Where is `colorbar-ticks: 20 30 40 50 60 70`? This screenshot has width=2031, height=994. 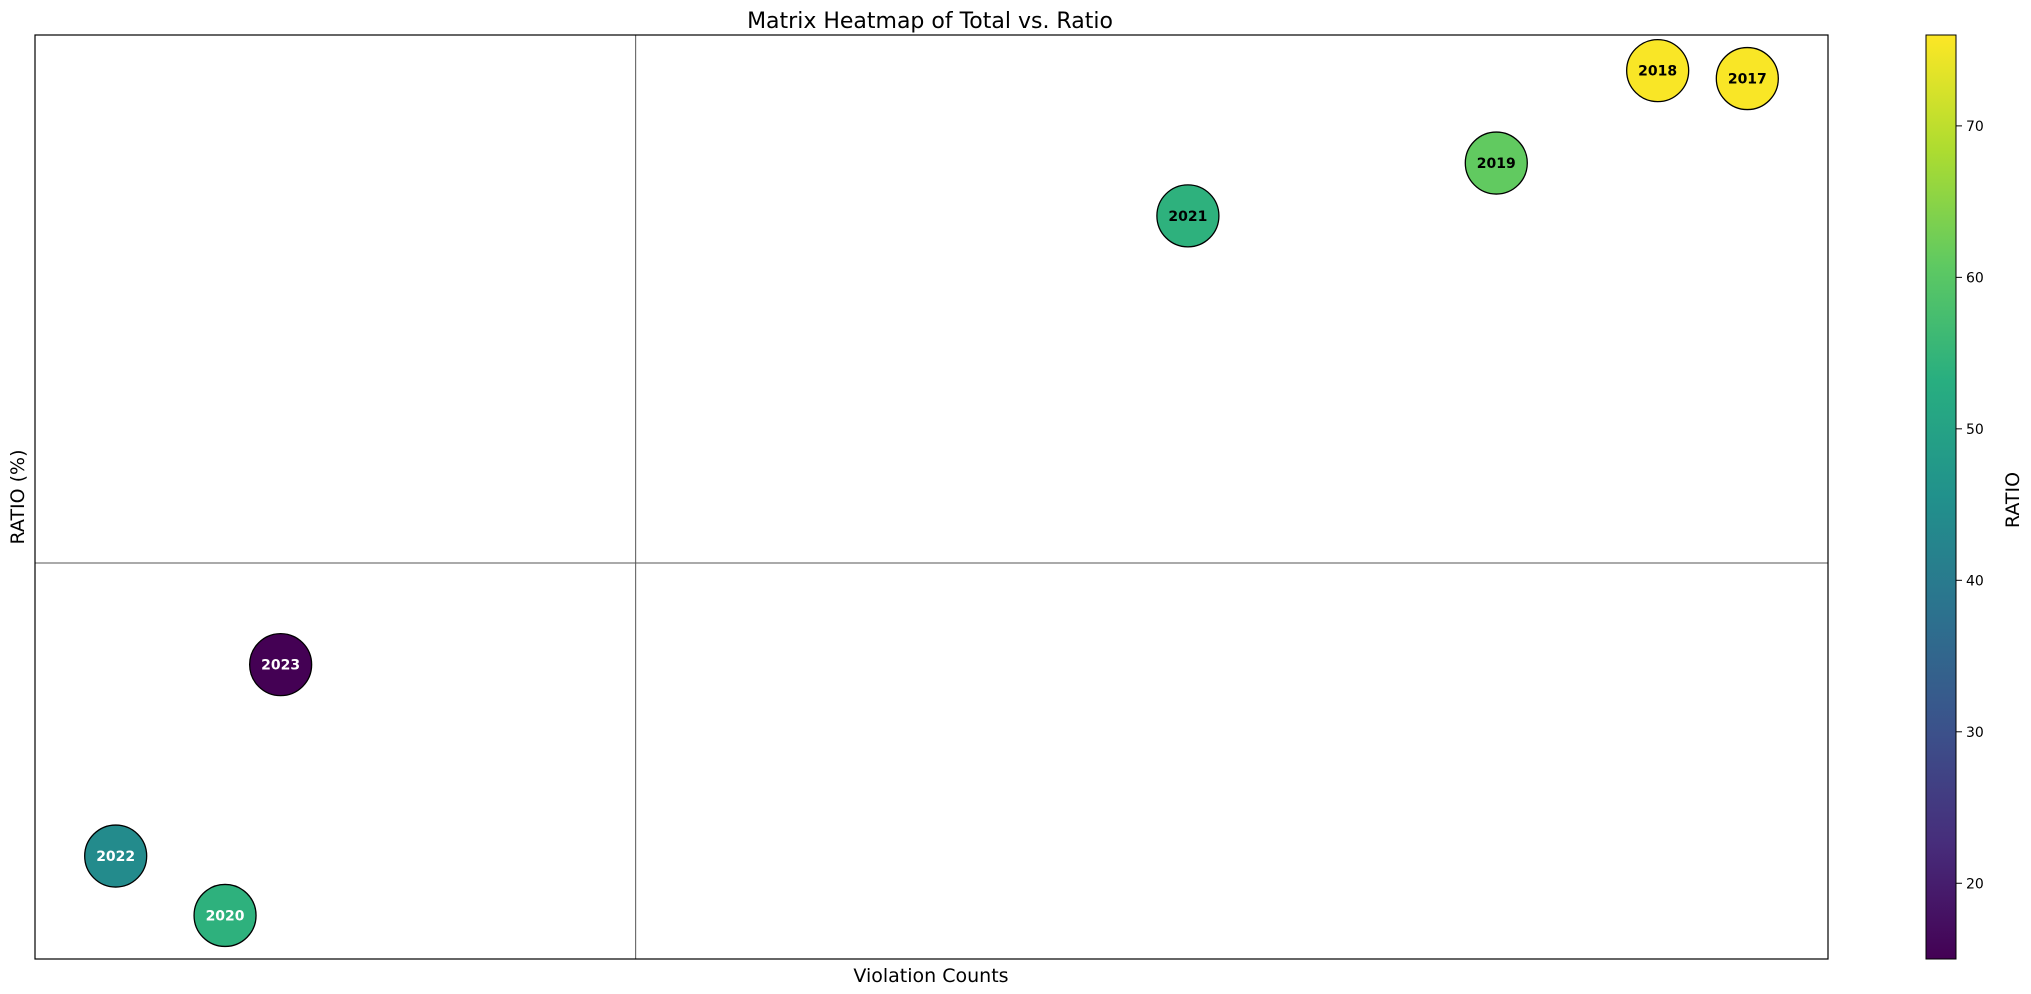
colorbar-ticks: 20 30 40 50 60 70 is located at coordinates (1970, 505).